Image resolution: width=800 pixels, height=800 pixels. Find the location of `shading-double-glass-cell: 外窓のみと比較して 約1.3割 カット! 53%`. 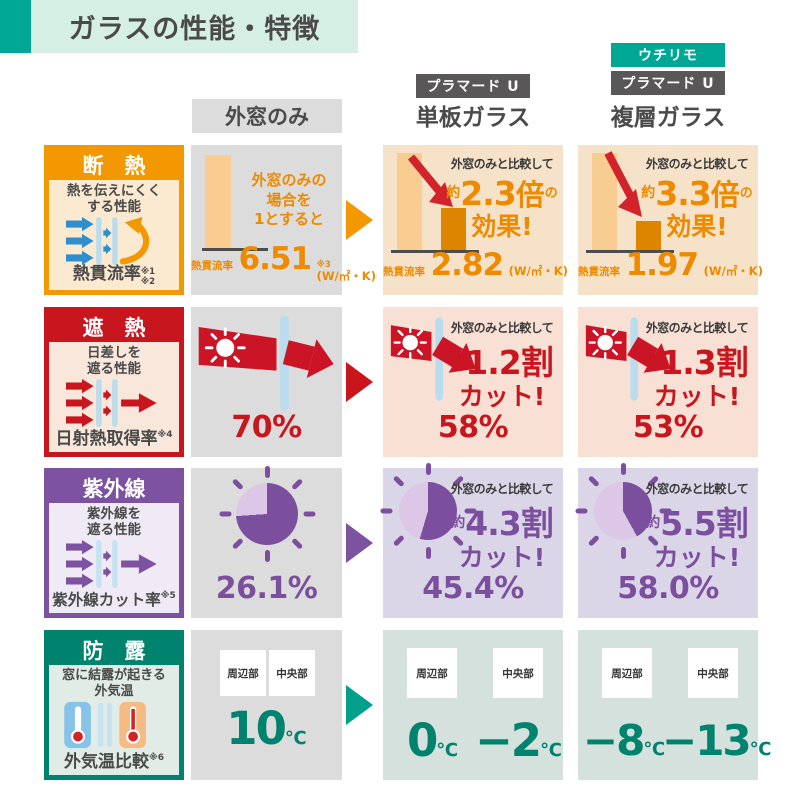

shading-double-glass-cell: 外窓のみと比較して 約1.3割 カット! 53% is located at coordinates (668, 382).